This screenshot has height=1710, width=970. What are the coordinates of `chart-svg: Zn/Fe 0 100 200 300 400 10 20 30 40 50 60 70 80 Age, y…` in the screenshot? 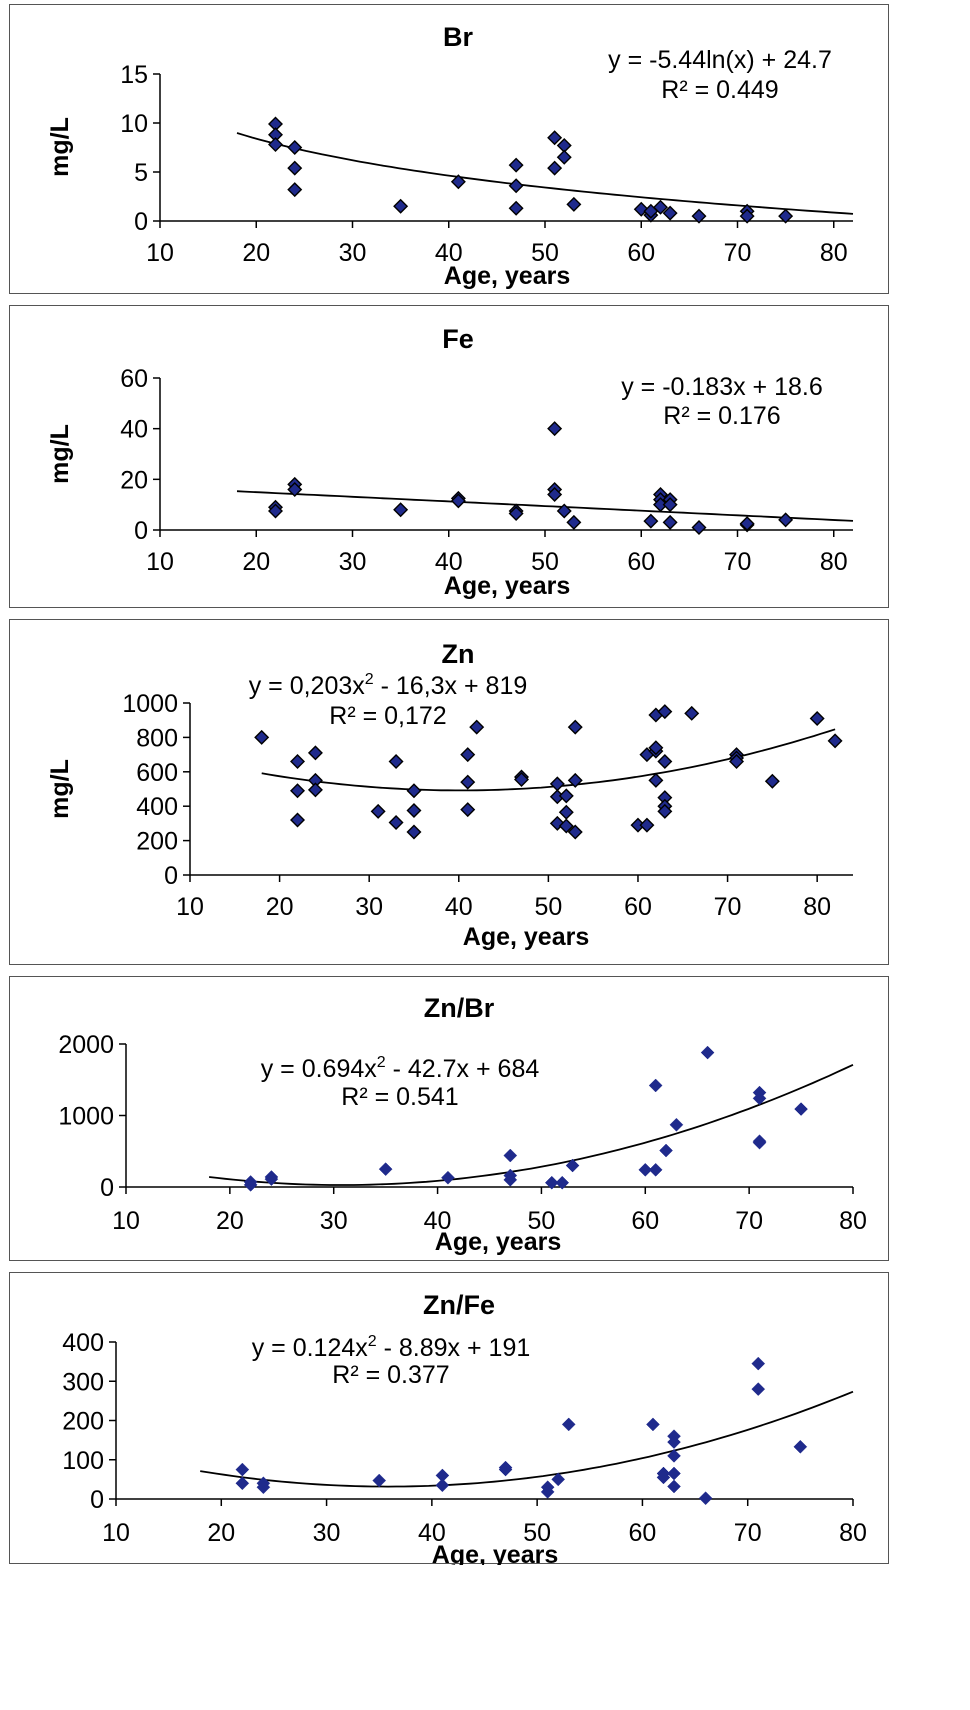 It's located at (464, 1427).